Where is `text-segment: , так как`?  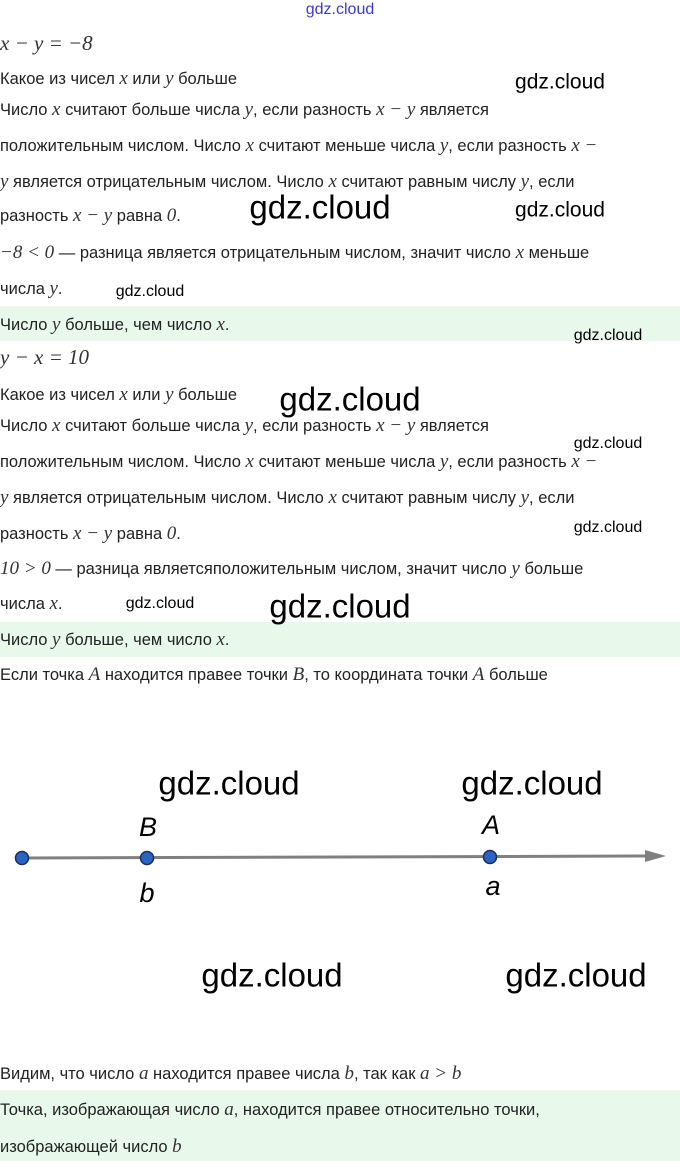
text-segment: , так как is located at coordinates (387, 1074).